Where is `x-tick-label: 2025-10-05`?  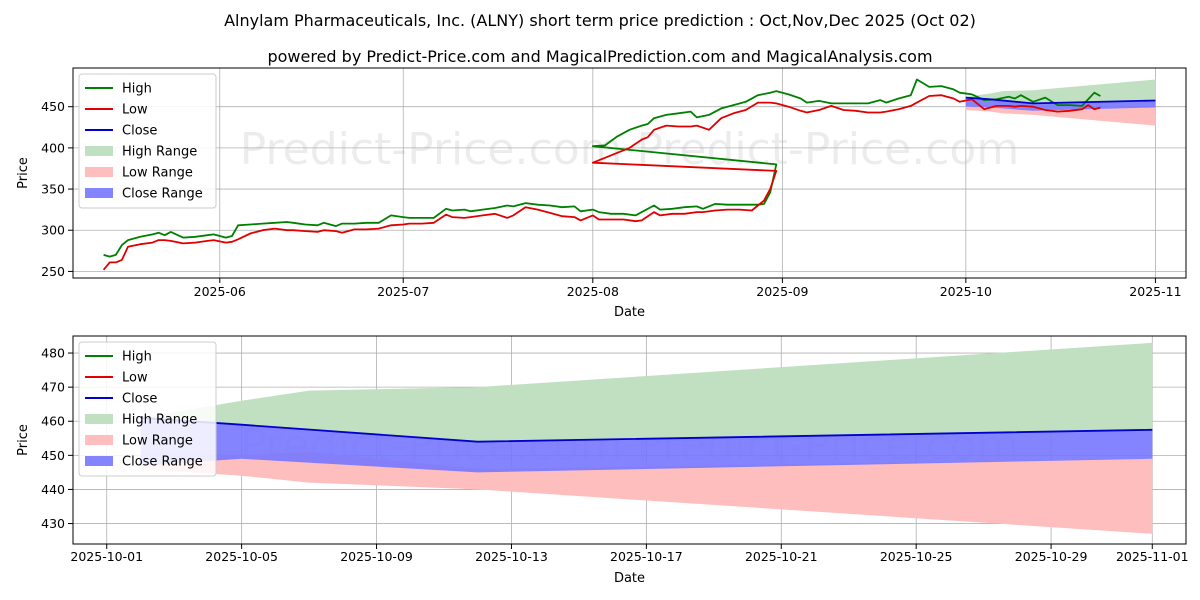 x-tick-label: 2025-10-05 is located at coordinates (241, 556).